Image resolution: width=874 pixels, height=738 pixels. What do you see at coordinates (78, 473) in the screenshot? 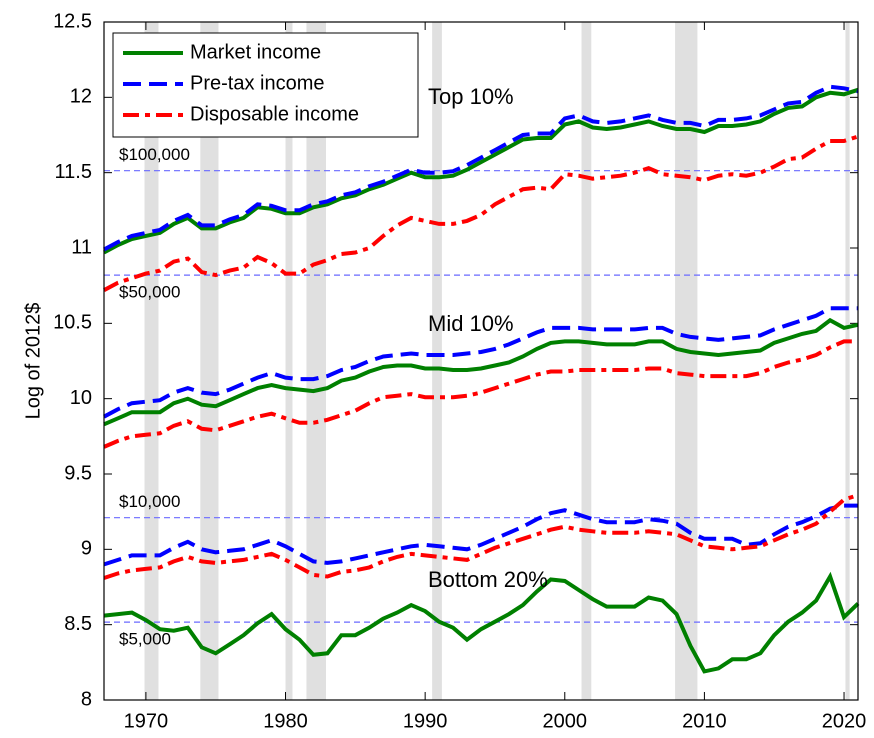
I see `y-tick-label: 9.5` at bounding box center [78, 473].